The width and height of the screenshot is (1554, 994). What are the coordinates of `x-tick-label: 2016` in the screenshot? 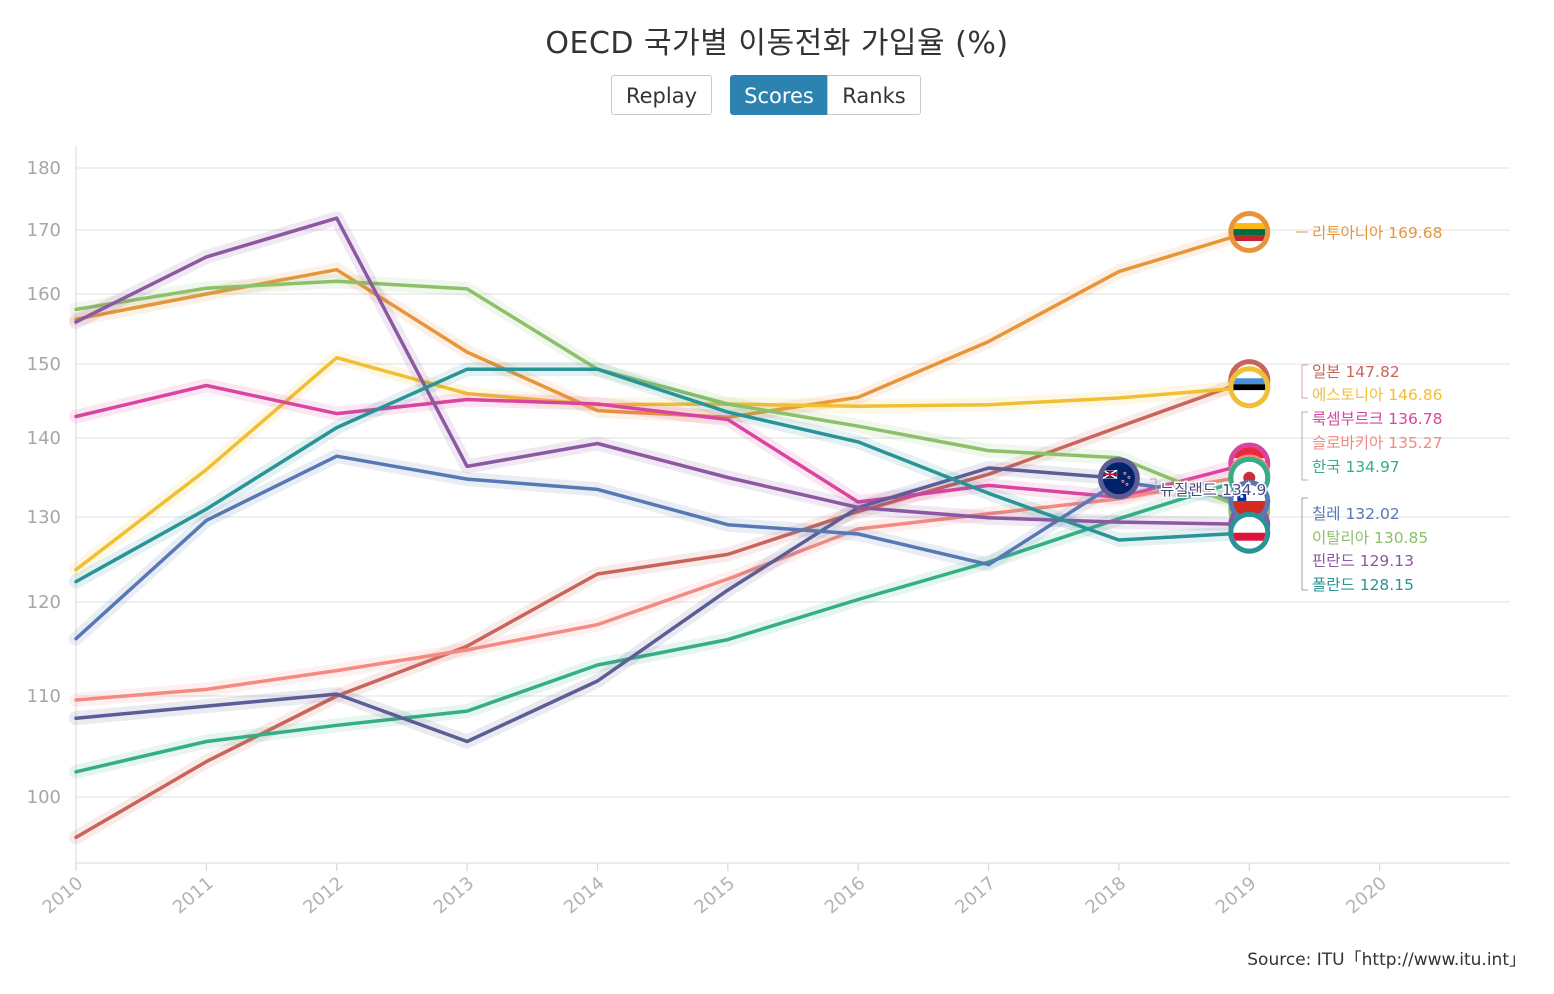 It's located at (845, 896).